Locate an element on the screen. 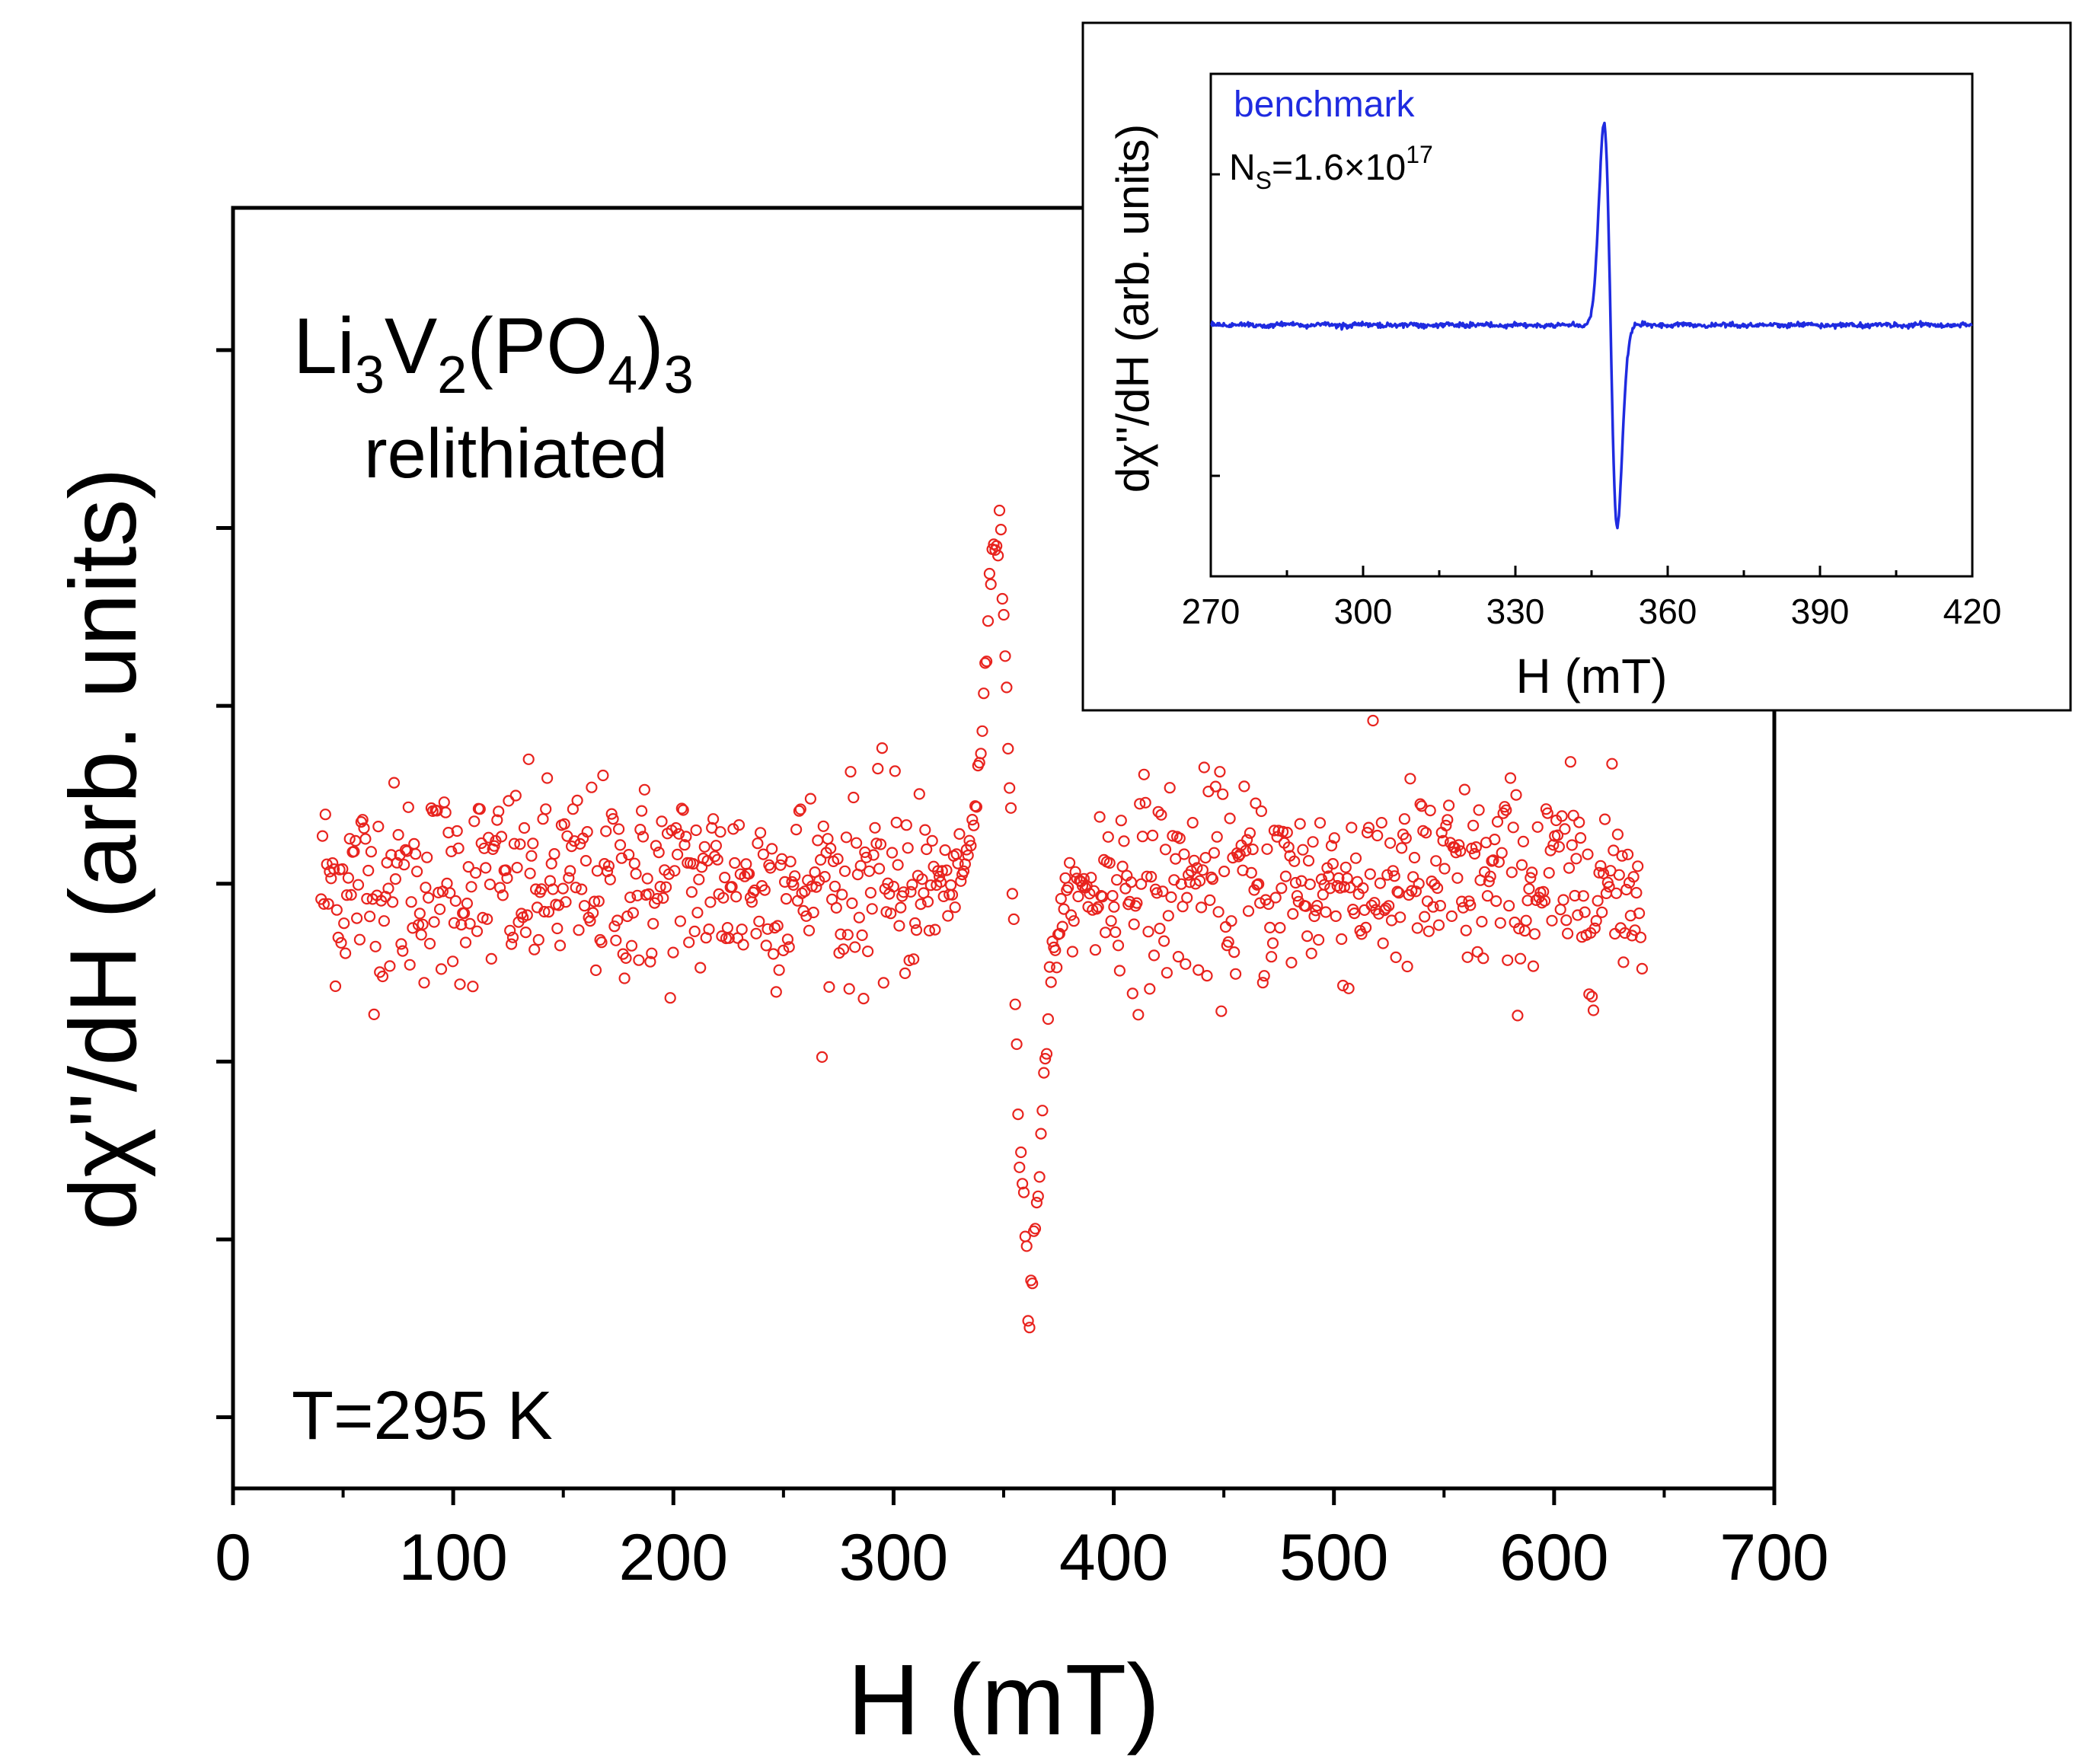  main-x-tick-label: 0 is located at coordinates (233, 1557).